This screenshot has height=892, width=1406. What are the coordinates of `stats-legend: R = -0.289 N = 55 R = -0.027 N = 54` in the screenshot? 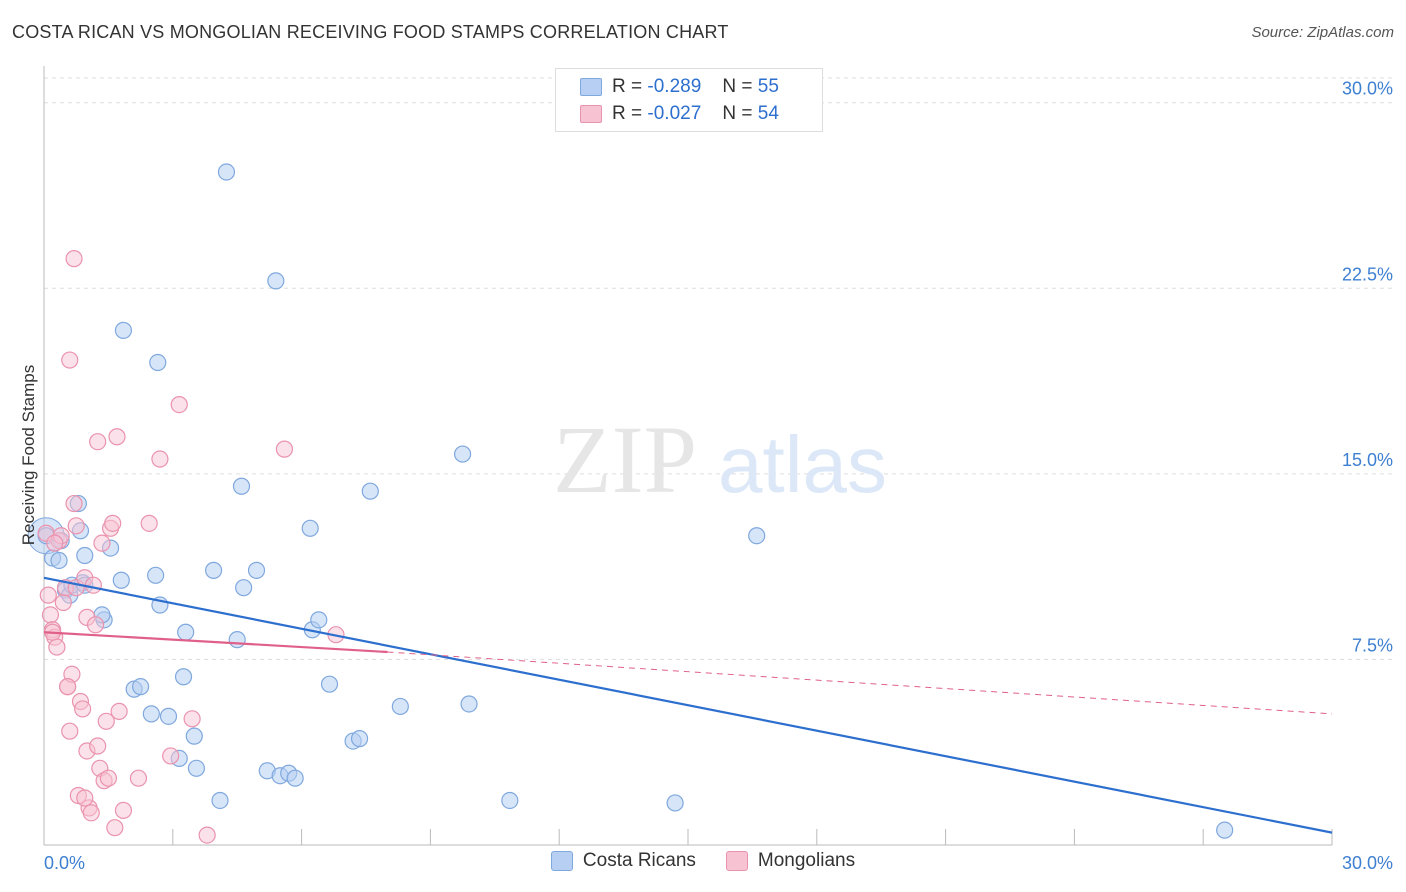 It's located at (689, 100).